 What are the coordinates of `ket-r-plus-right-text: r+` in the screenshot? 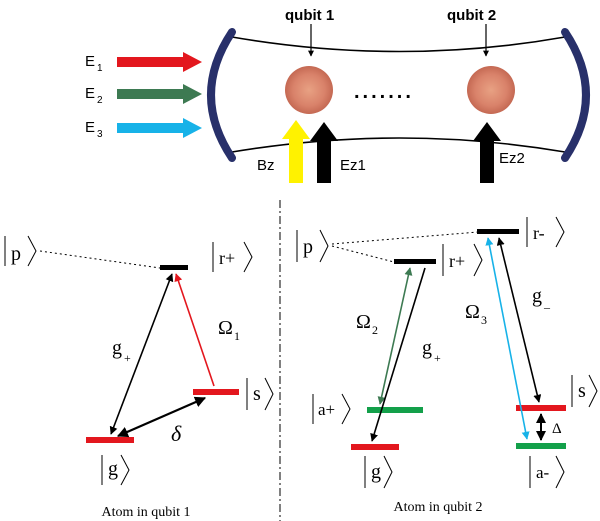 It's located at (457, 261).